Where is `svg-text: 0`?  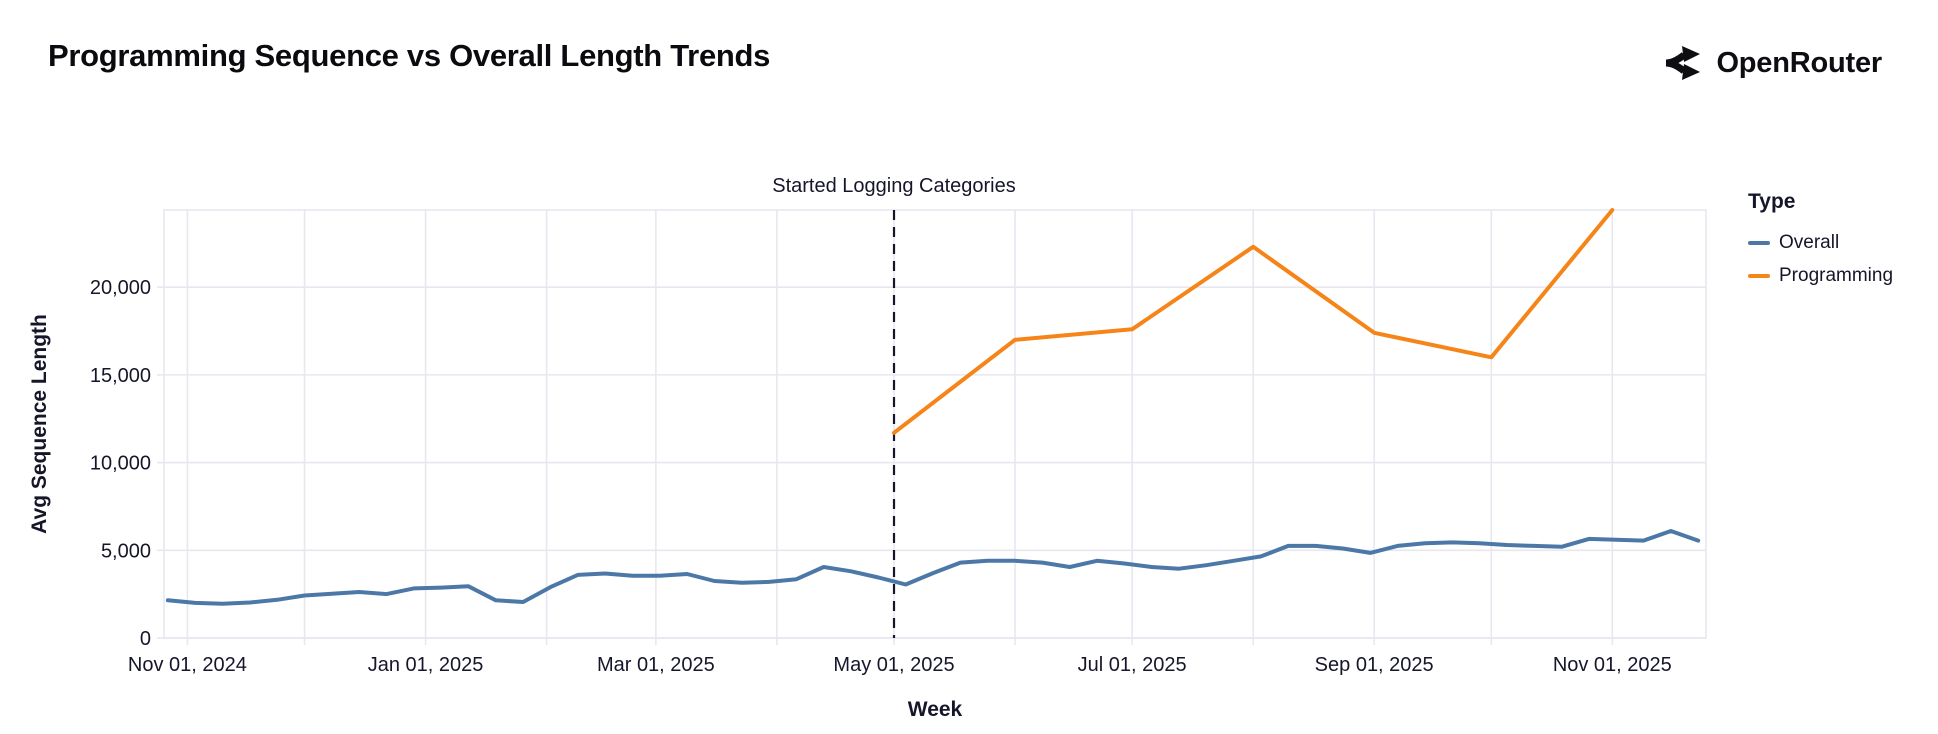 svg-text: 0 is located at coordinates (145, 639).